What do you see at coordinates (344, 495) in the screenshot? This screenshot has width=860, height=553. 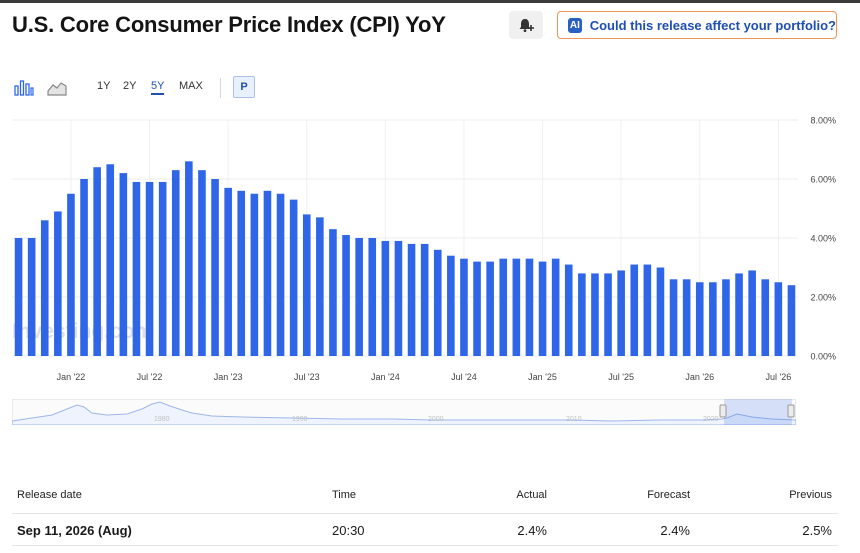 I see `header-time: Time` at bounding box center [344, 495].